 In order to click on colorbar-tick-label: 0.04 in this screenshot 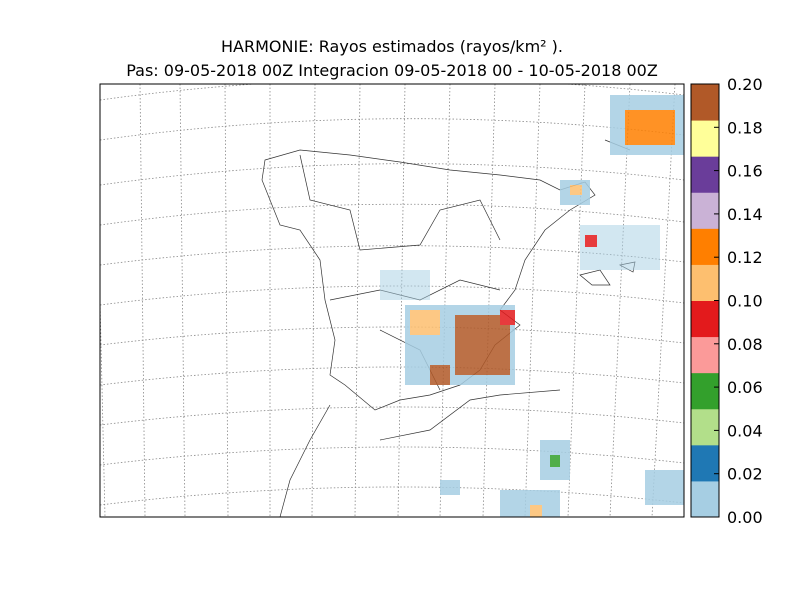, I will do `click(745, 430)`.